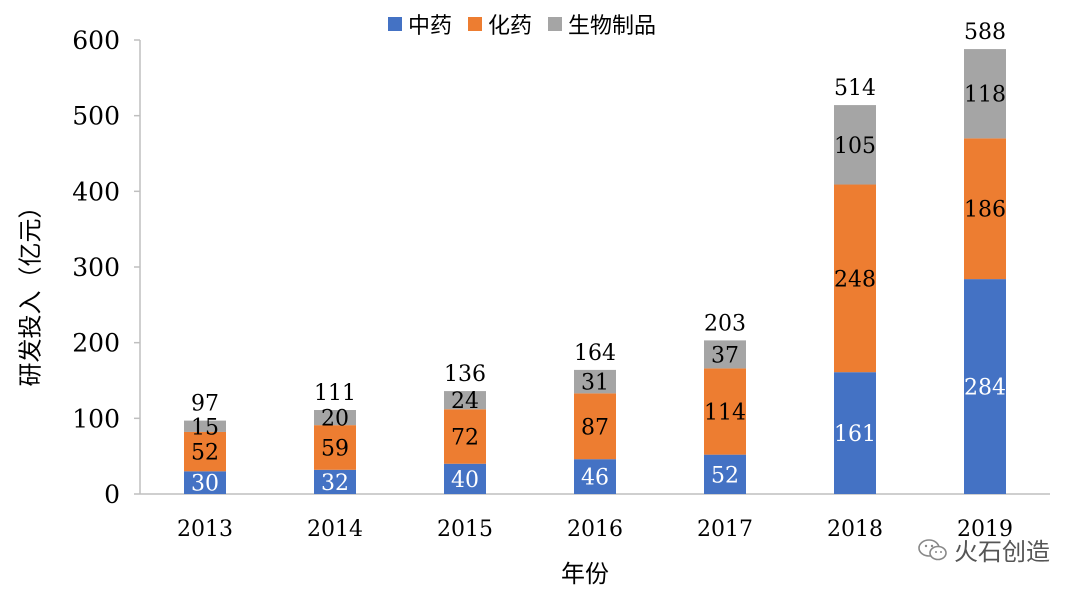  I want to click on x-tick-label: 2016, so click(595, 529).